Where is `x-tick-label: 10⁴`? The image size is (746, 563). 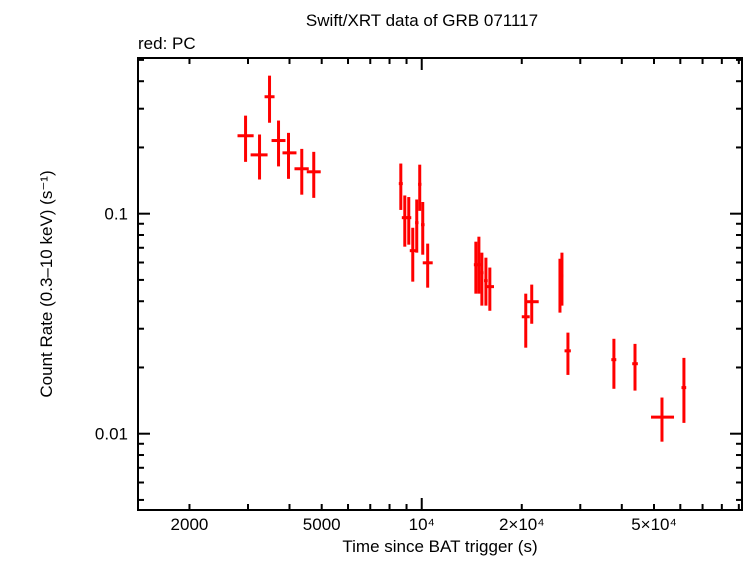 x-tick-label: 10⁴ is located at coordinates (422, 524).